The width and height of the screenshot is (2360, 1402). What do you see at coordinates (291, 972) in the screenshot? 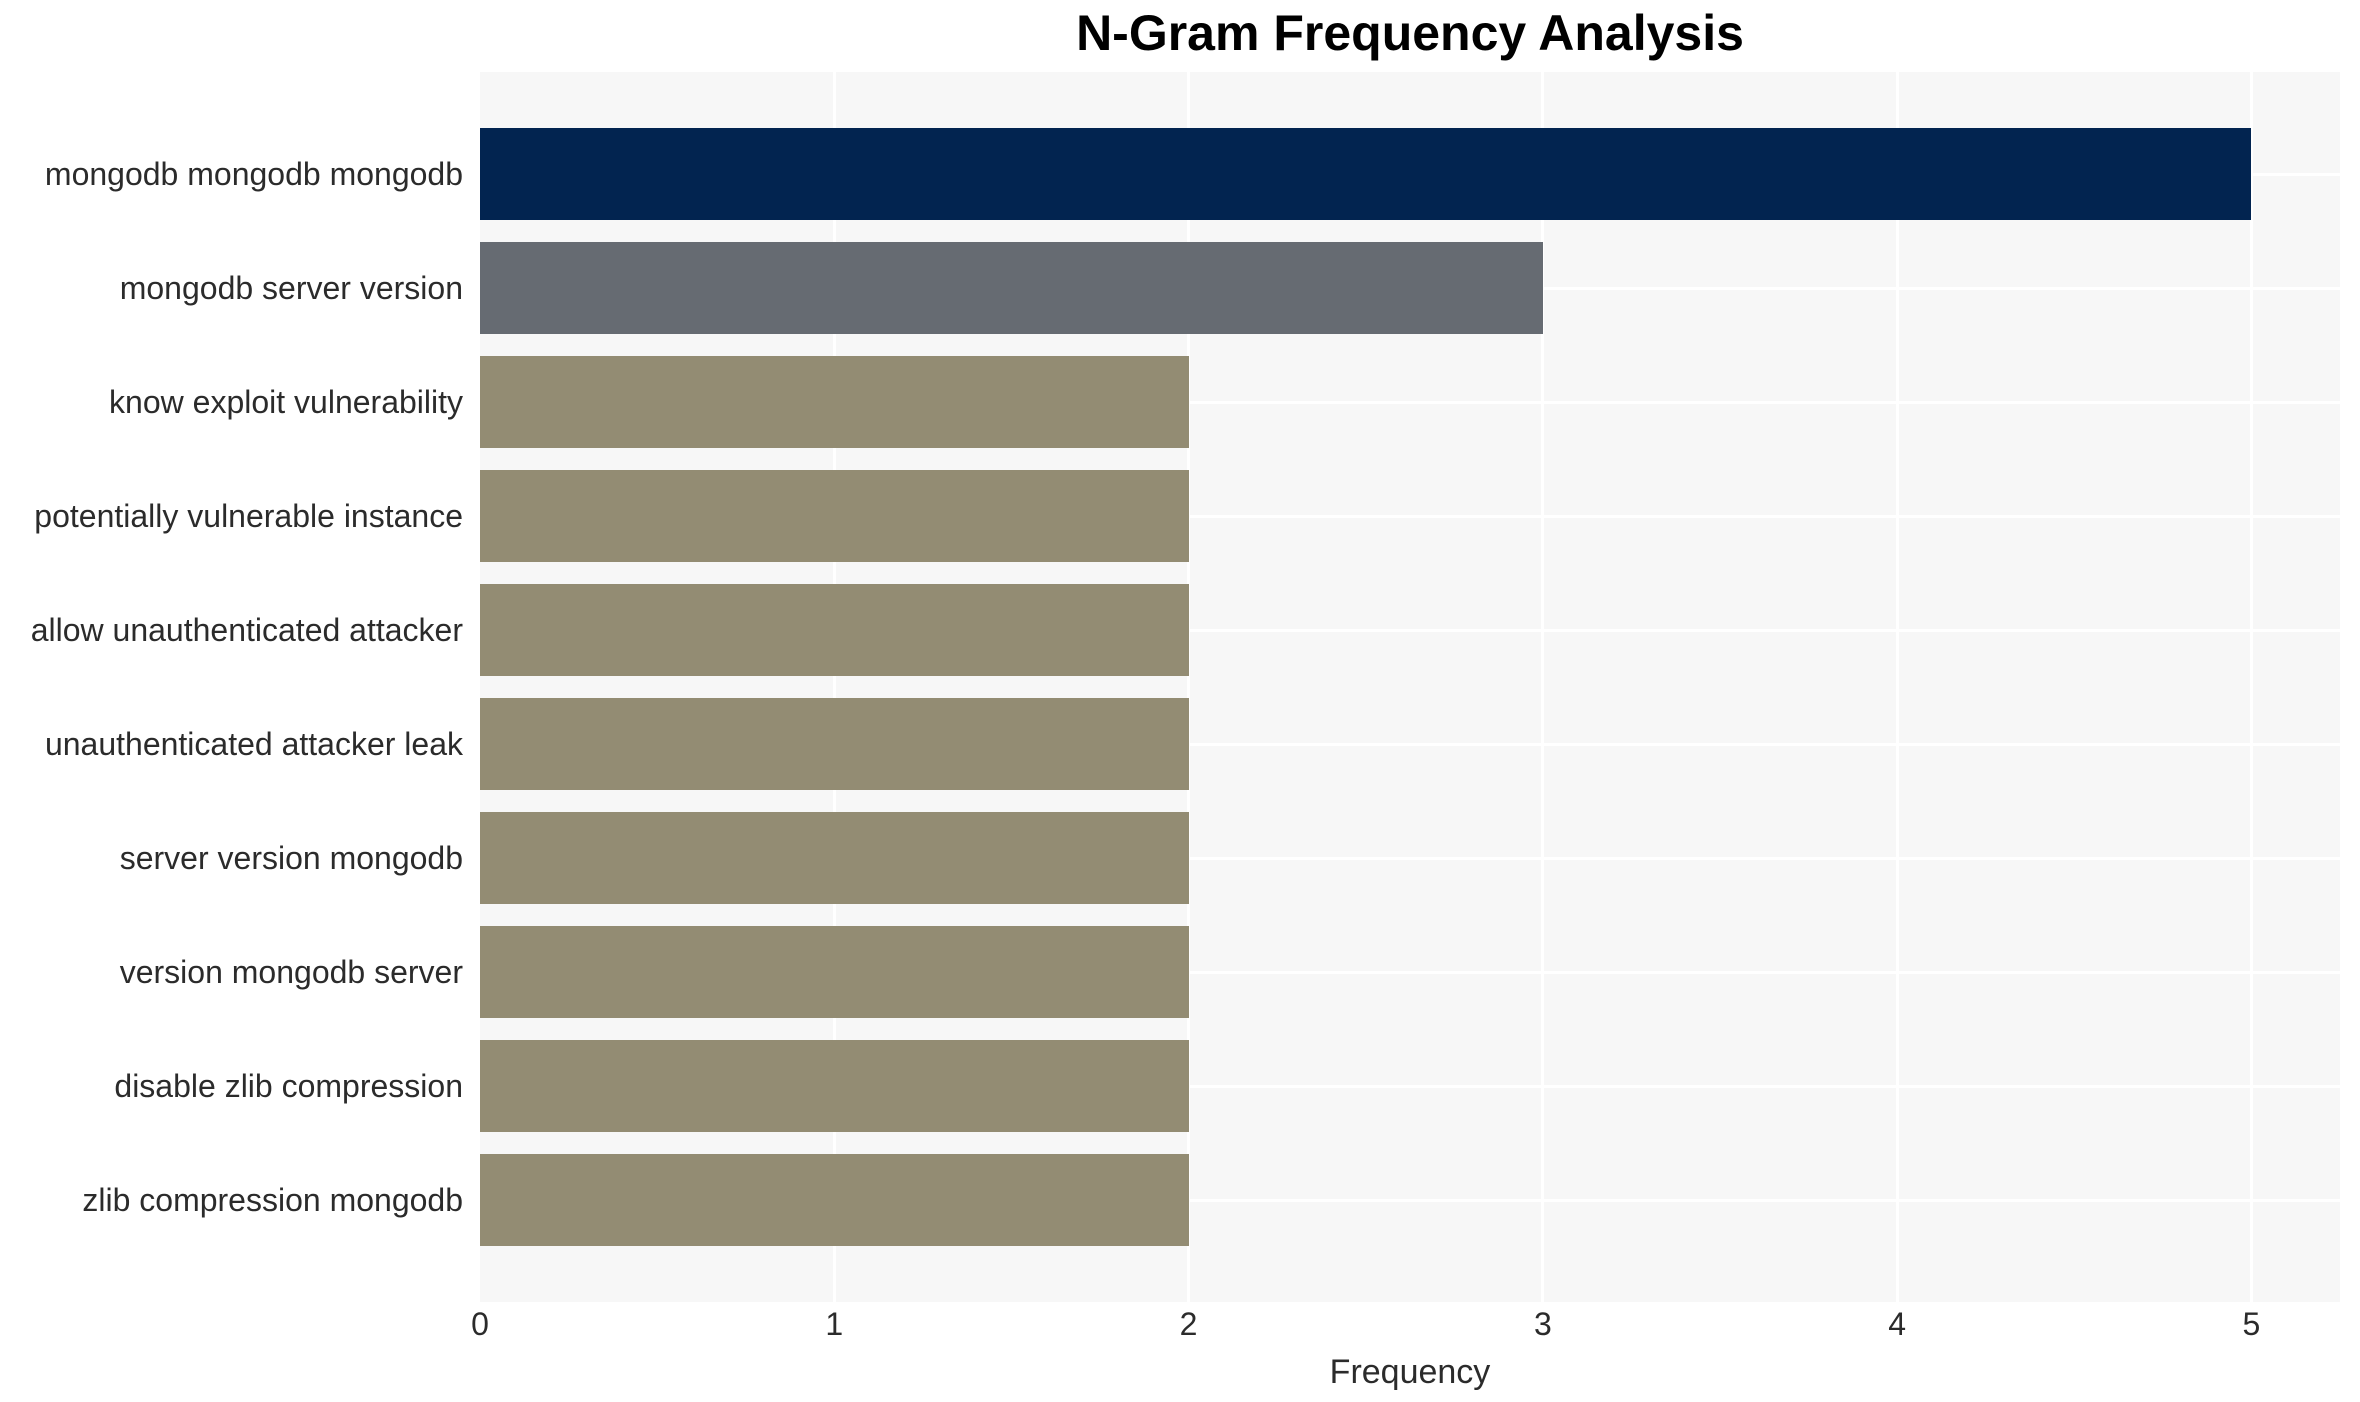
I see `y-tick-label: version mongodb server` at bounding box center [291, 972].